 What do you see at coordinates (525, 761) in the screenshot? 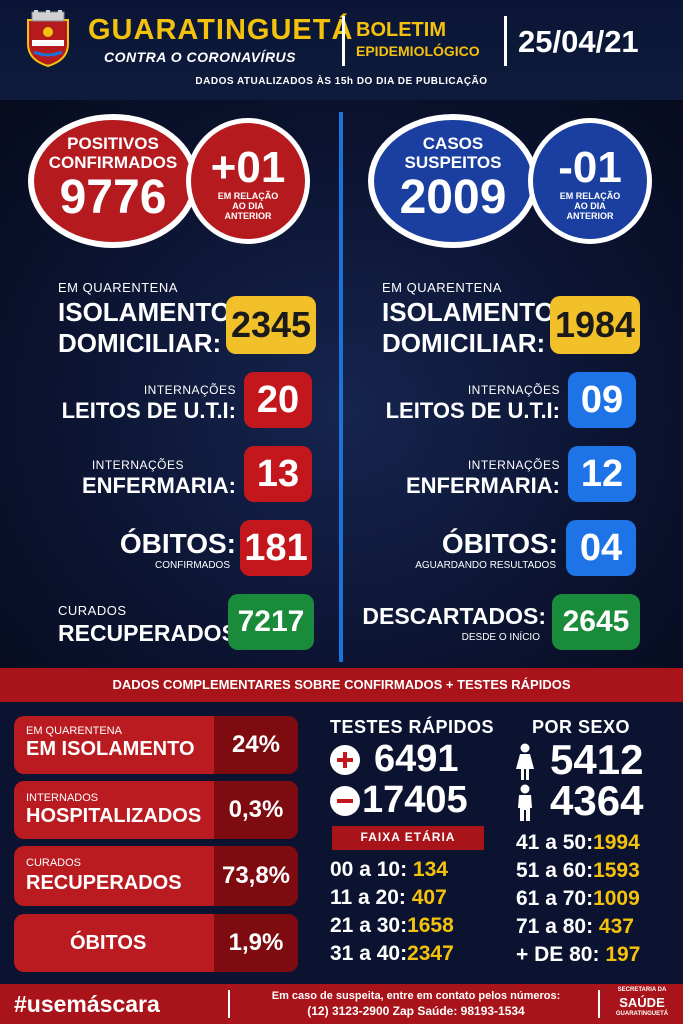
I see `female-icon` at bounding box center [525, 761].